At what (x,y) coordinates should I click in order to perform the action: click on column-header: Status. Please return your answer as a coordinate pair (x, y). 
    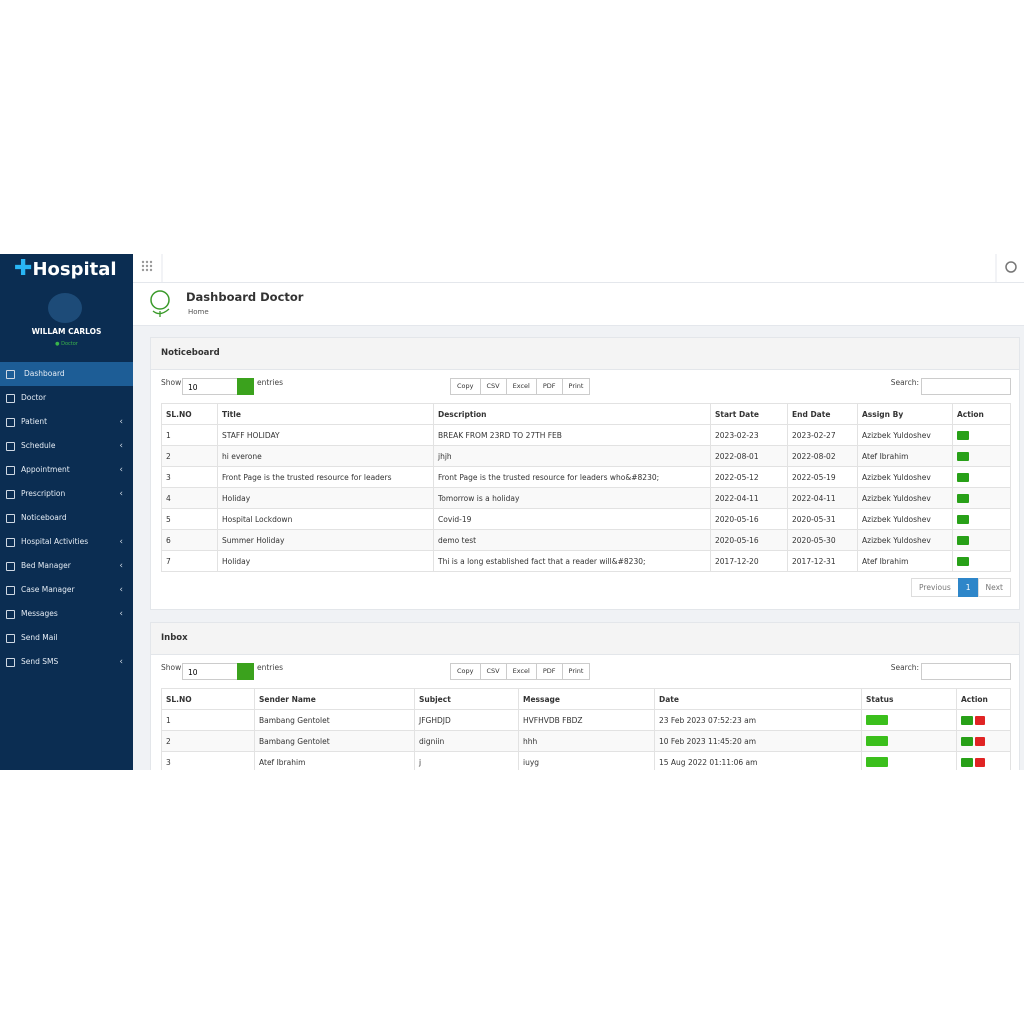
    Looking at the image, I should click on (909, 699).